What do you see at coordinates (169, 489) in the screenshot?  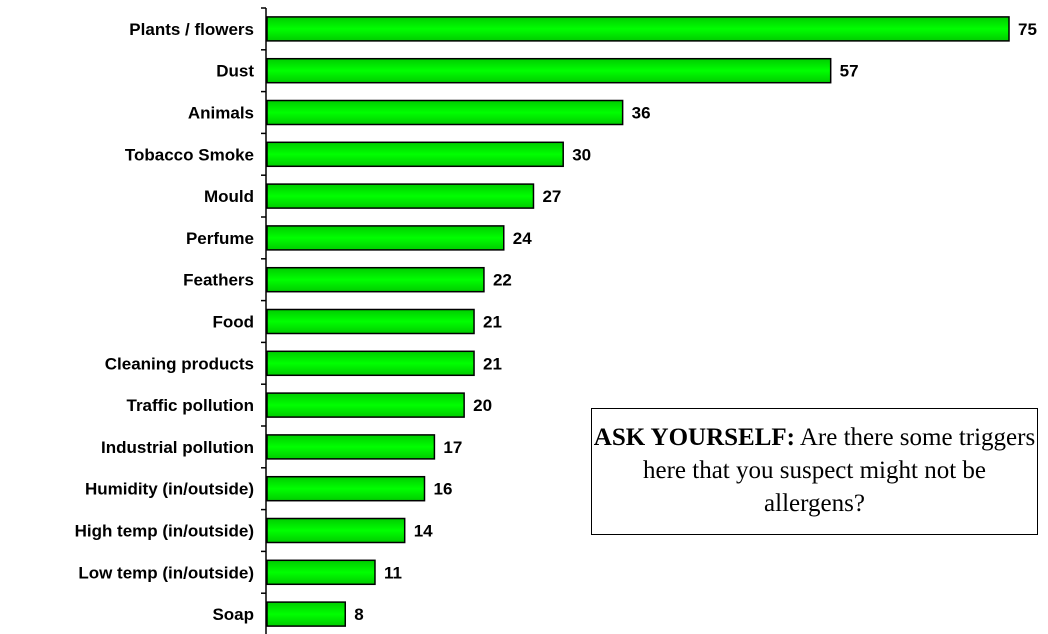 I see `category-label: Humidity (in/outside)` at bounding box center [169, 489].